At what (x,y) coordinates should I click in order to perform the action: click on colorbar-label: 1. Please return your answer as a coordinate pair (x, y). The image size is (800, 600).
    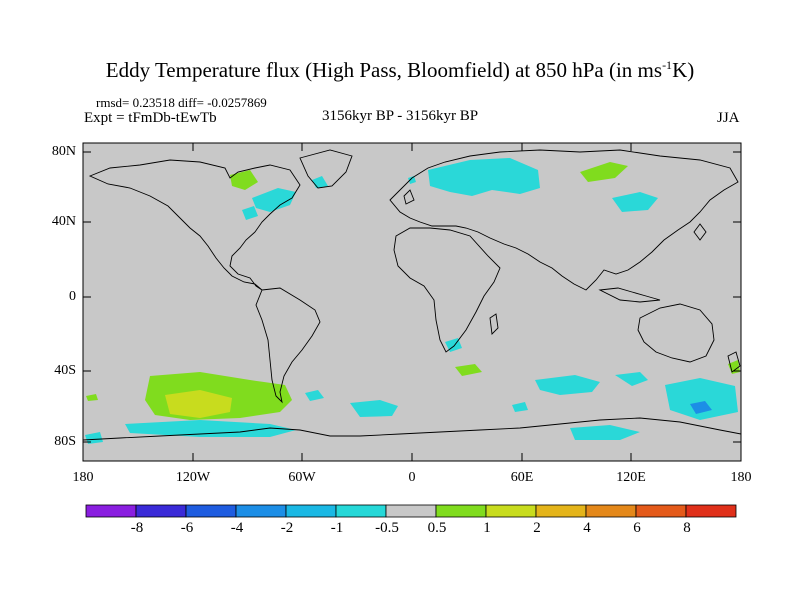
    Looking at the image, I should click on (487, 528).